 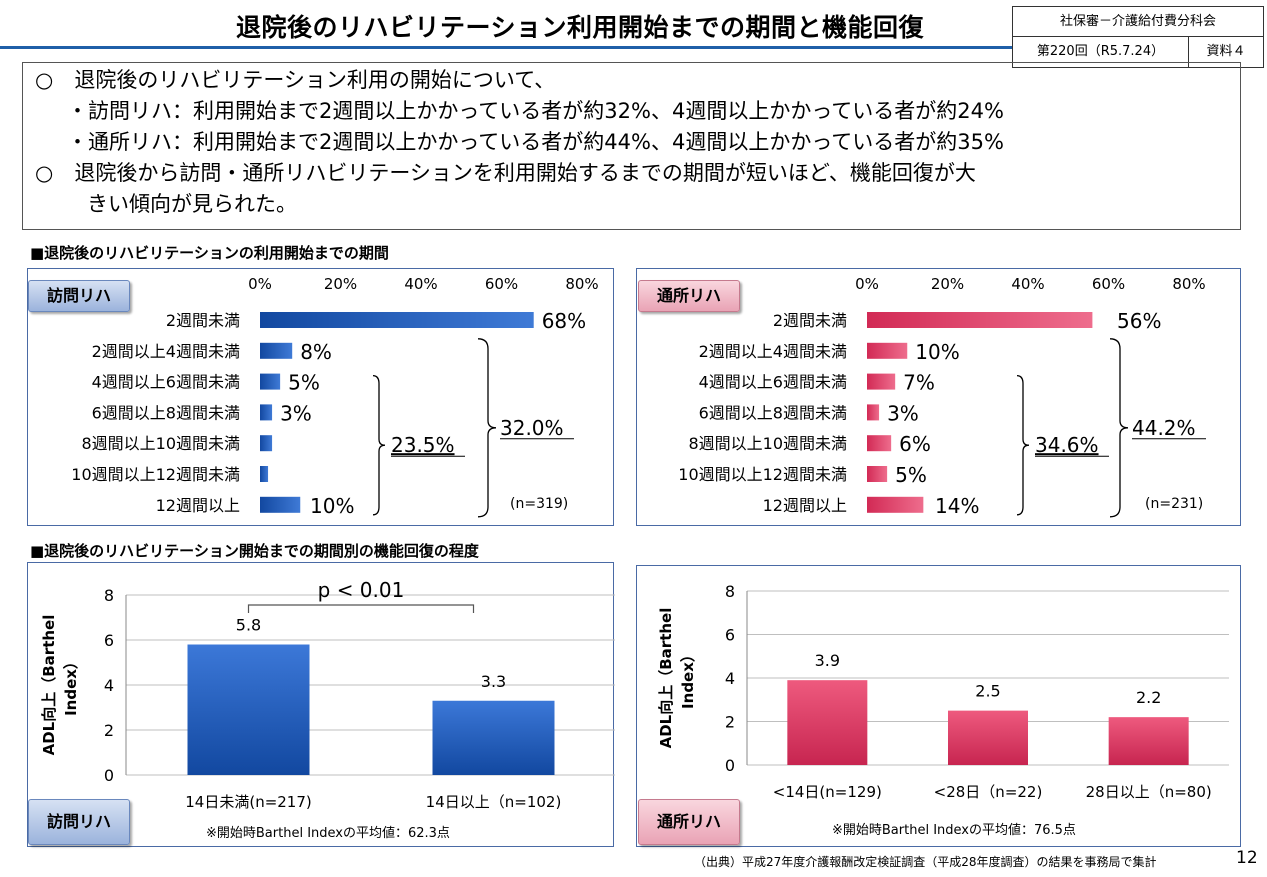 I want to click on data-label: 56%, so click(x=1139, y=321).